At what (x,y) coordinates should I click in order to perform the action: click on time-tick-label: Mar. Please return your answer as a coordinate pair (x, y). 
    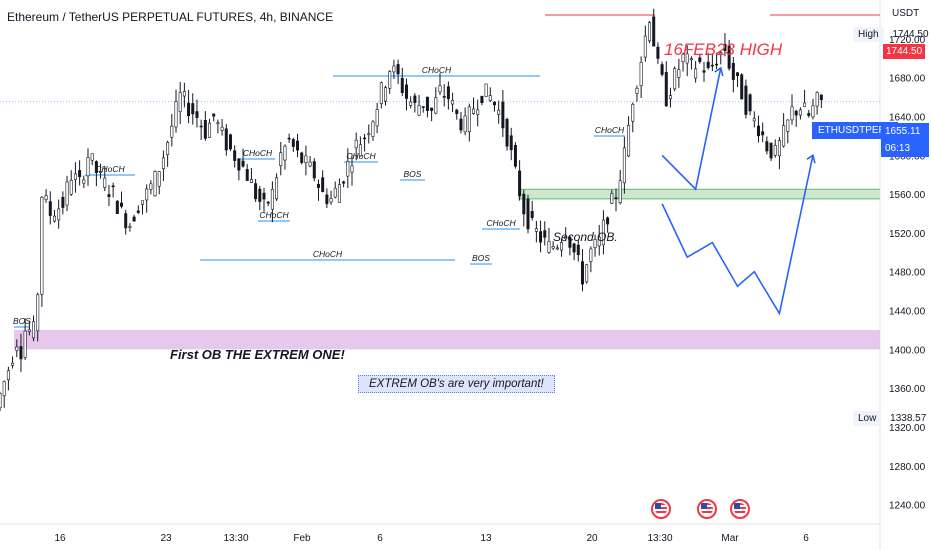
    Looking at the image, I should click on (730, 538).